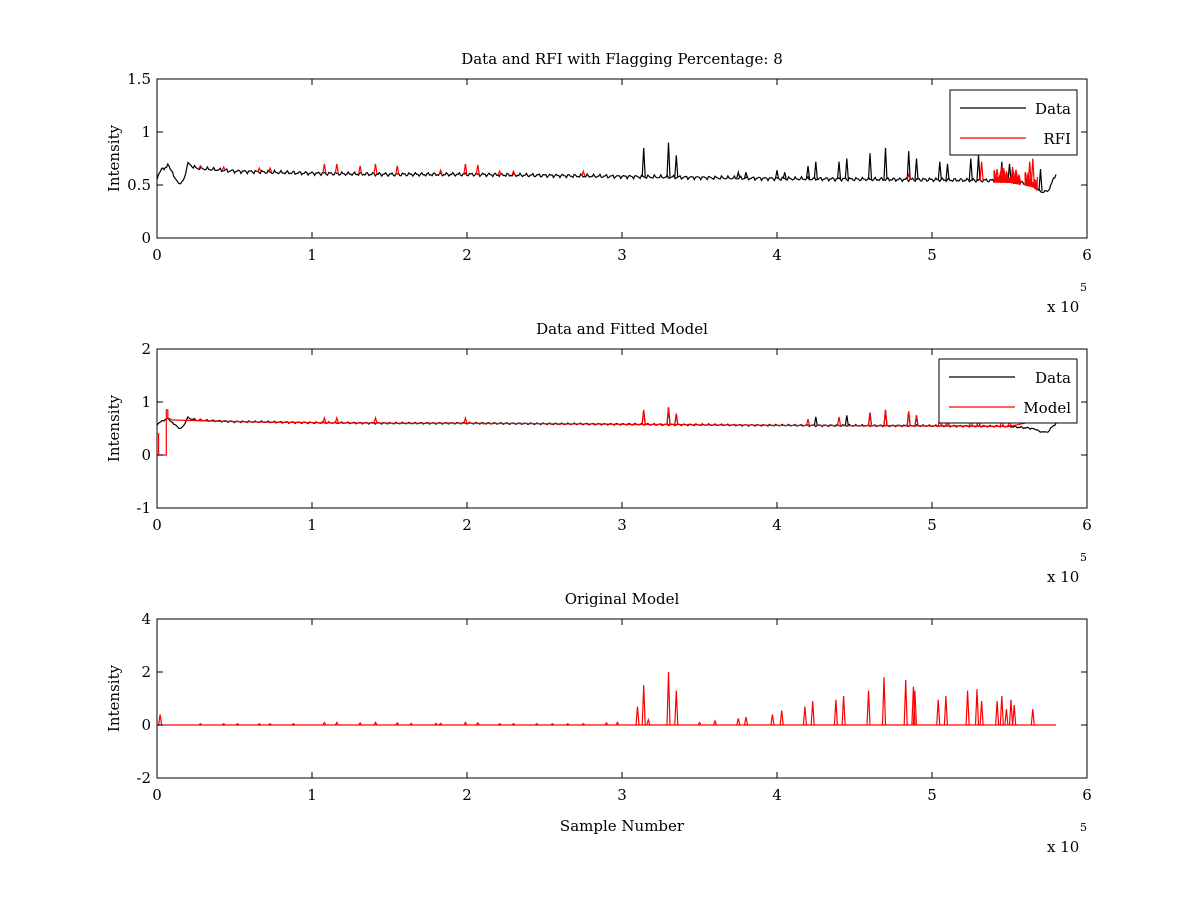  Describe the element at coordinates (622, 59) in the screenshot. I see `chart-title: Data and RFI with Flagging Percentage: 8` at that location.